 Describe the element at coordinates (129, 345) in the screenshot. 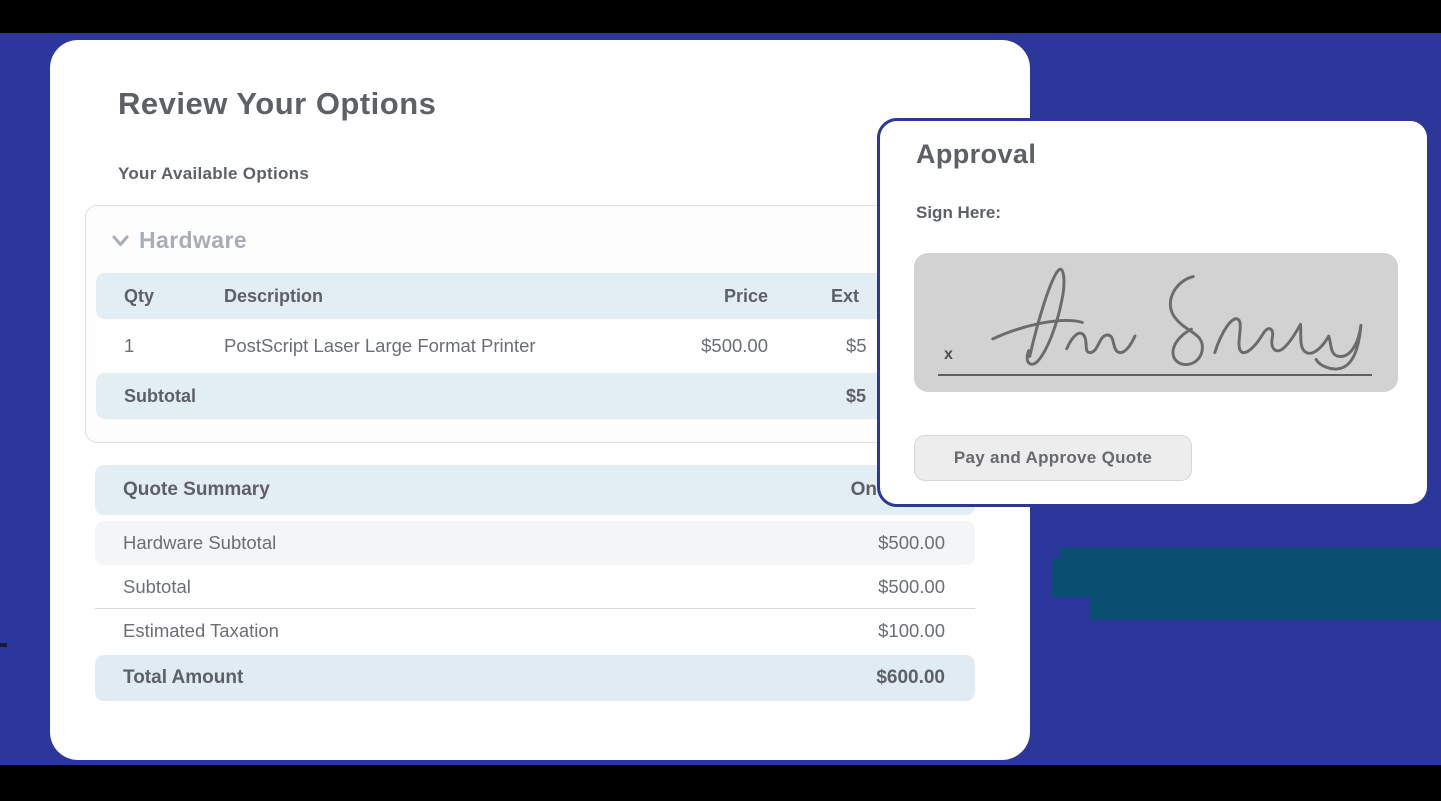

I see `item-qty: 1` at that location.